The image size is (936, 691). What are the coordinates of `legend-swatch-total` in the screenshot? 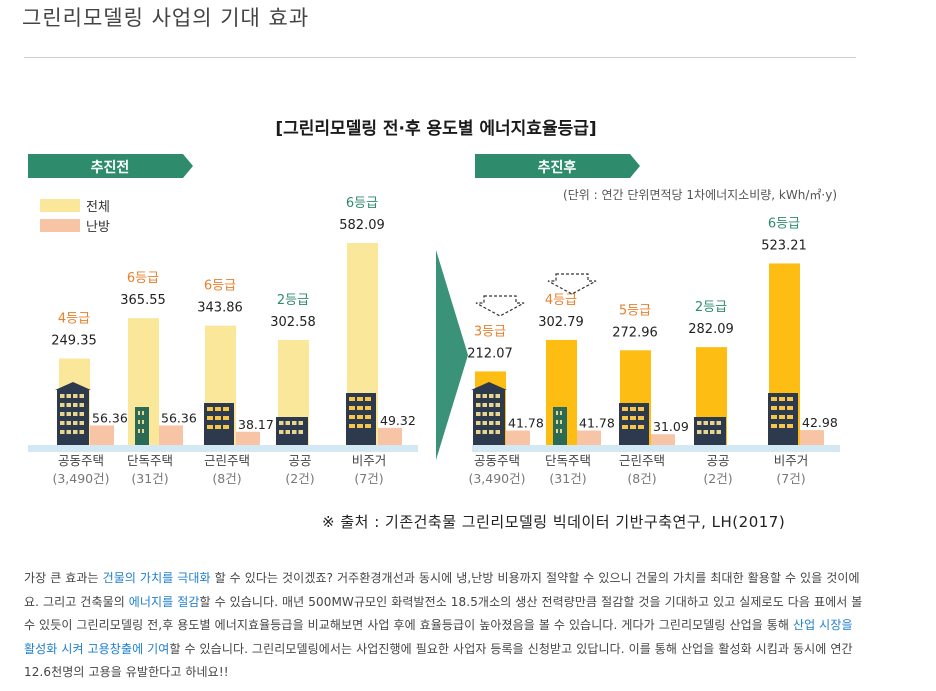 It's located at (60, 205).